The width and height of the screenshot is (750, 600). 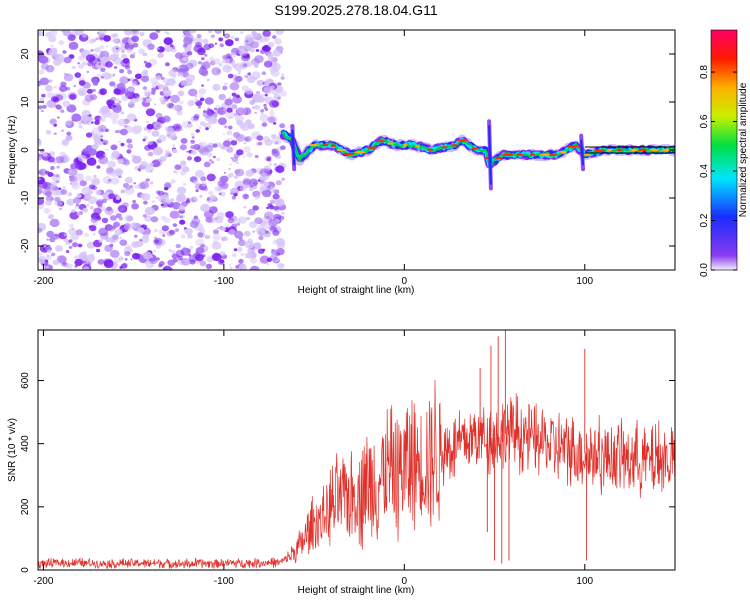 What do you see at coordinates (704, 171) in the screenshot?
I see `colorbar-tick-label: 0.4` at bounding box center [704, 171].